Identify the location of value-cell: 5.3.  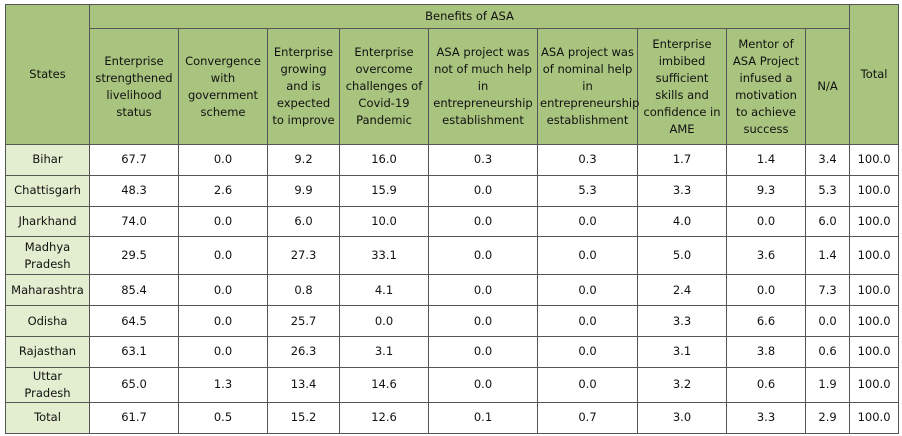
(827, 190).